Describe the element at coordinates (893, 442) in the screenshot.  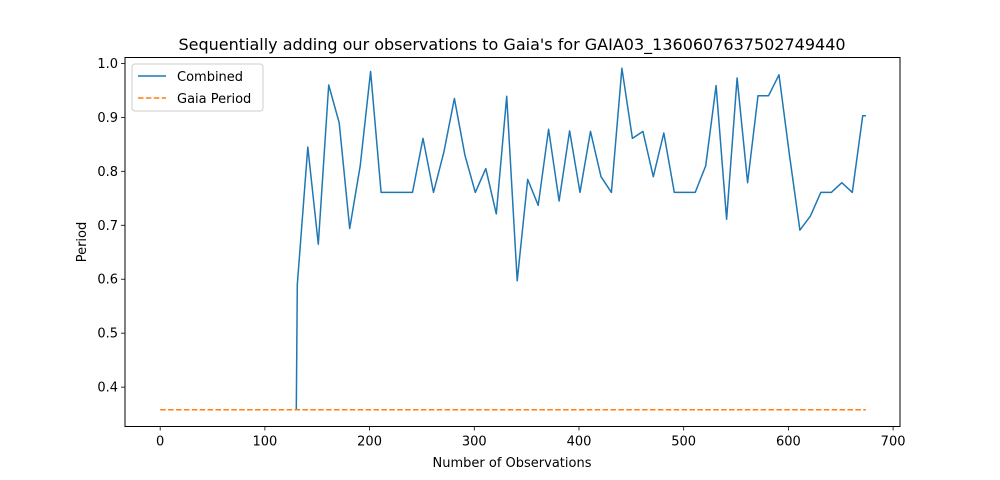
I see `x-tick-label: 700` at that location.